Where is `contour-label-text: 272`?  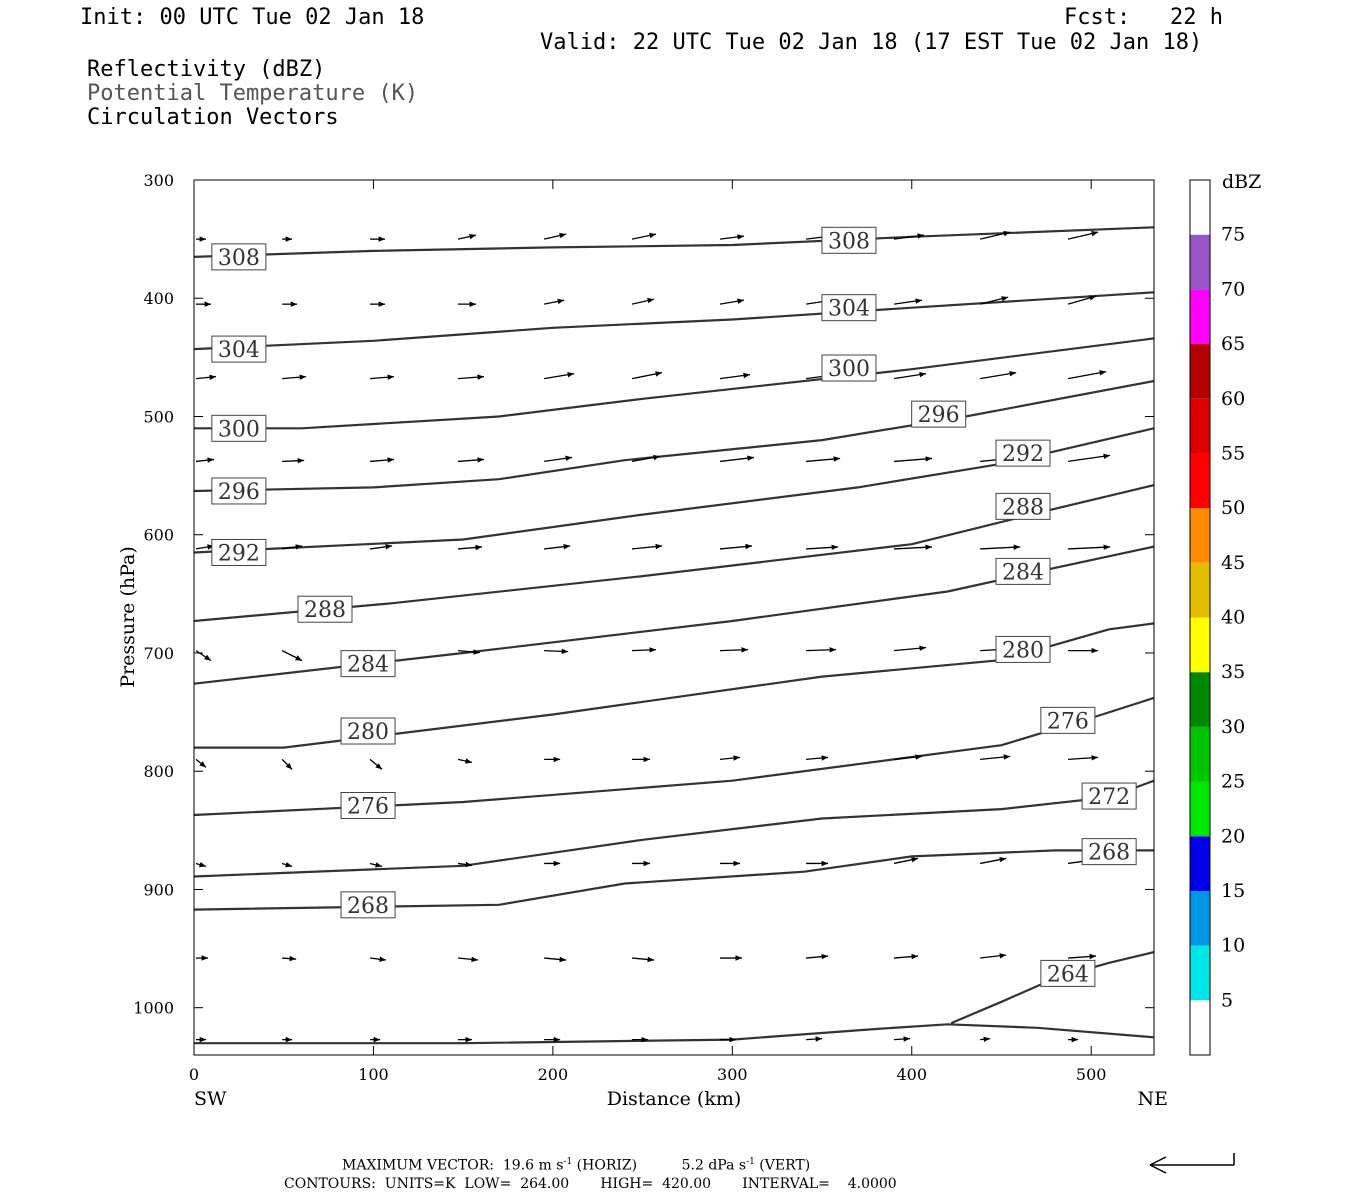 contour-label-text: 272 is located at coordinates (1109, 797).